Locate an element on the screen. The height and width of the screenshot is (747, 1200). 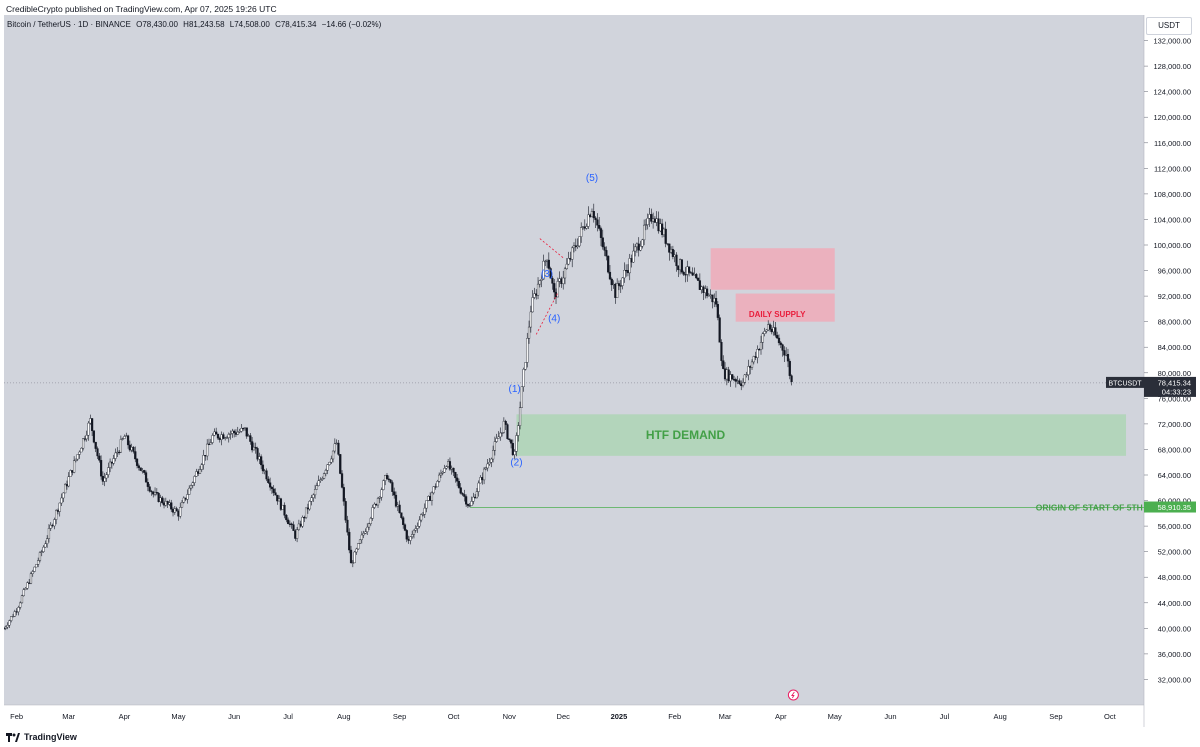
legend-low: L74,508.00 is located at coordinates (249, 24).